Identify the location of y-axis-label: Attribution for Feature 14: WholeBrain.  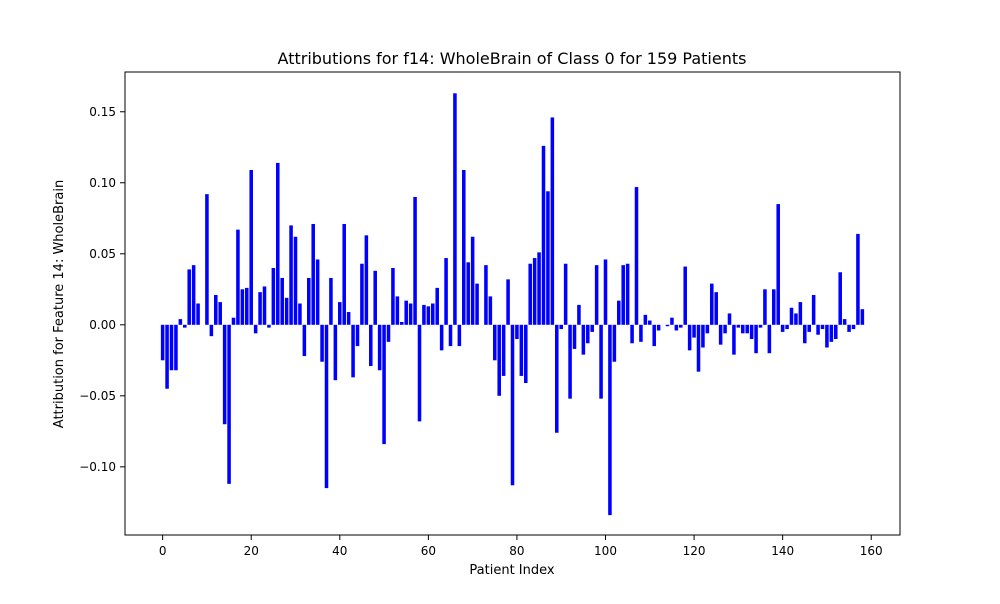
(59, 304).